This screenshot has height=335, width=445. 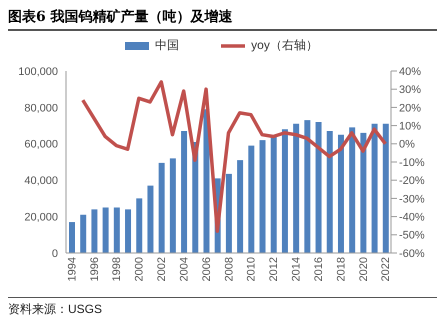 I want to click on y-tick-label: 60,000, so click(x=41, y=144).